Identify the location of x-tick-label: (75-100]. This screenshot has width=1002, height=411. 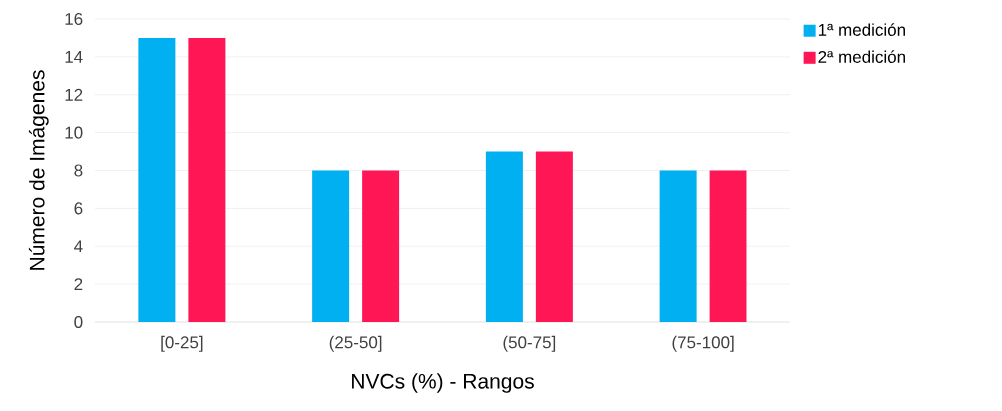
(703, 343).